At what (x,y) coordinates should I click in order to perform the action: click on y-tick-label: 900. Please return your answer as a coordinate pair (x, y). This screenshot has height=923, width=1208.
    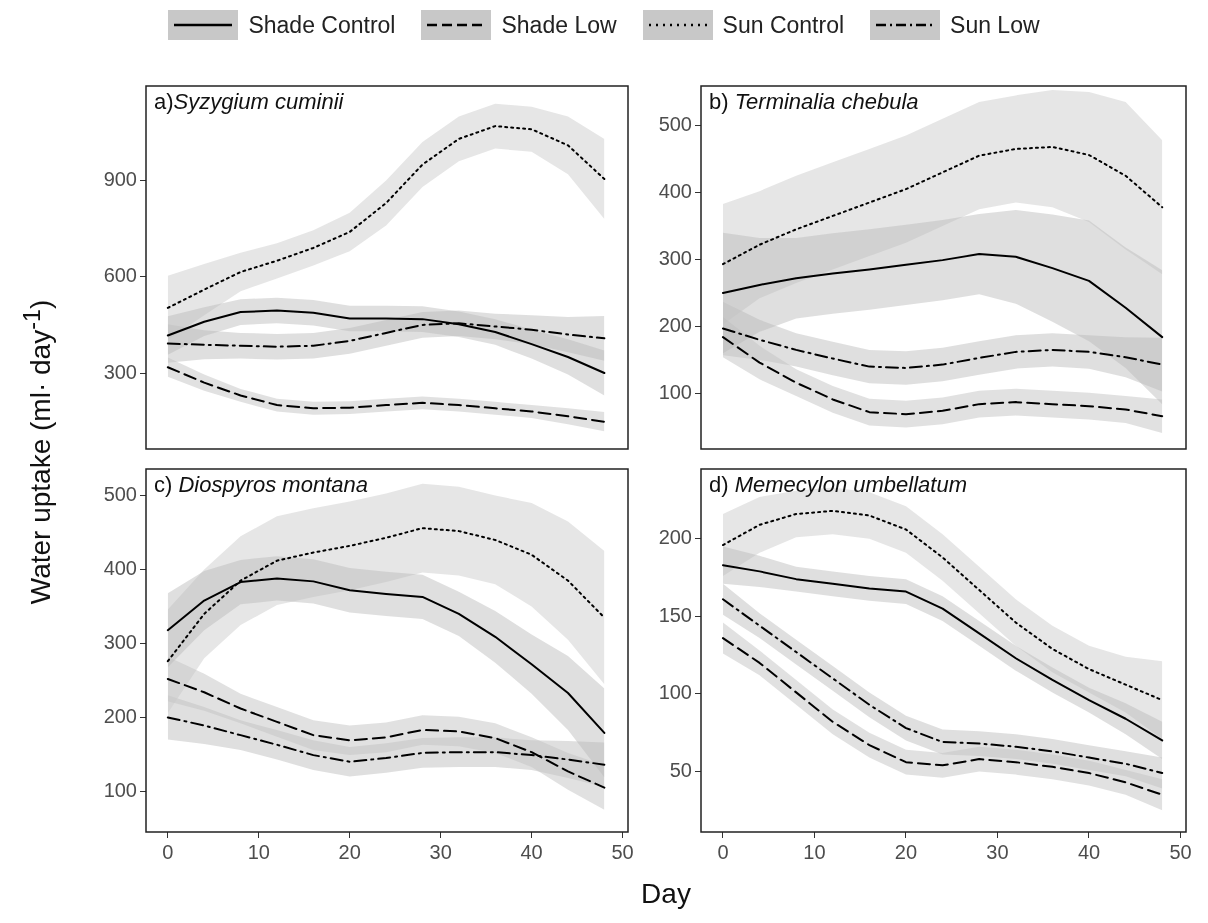
    Looking at the image, I should click on (120, 179).